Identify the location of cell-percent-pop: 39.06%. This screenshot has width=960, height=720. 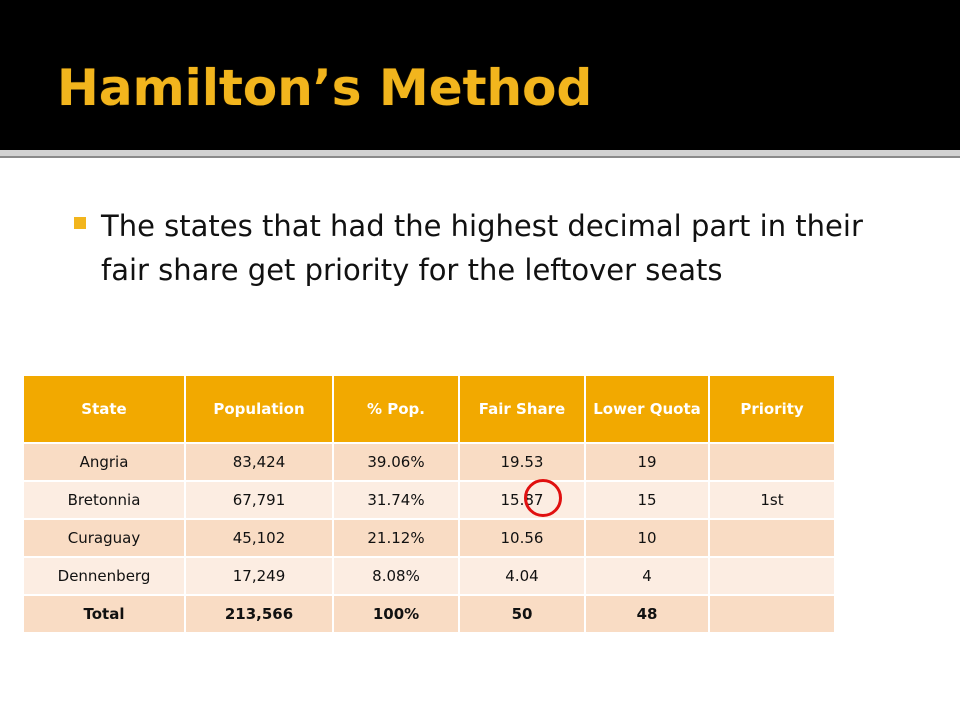
(396, 461).